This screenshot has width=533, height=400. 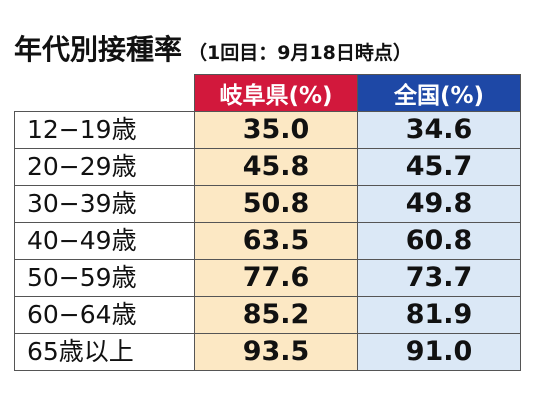 What do you see at coordinates (104, 93) in the screenshot?
I see `header-blank-cell` at bounding box center [104, 93].